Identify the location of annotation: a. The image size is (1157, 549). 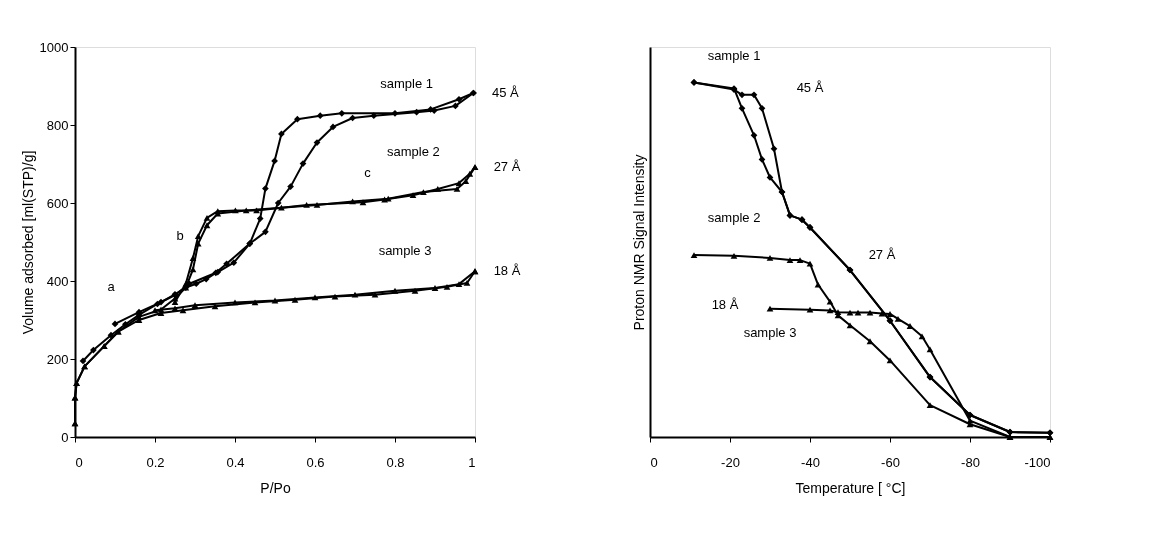
(111, 286).